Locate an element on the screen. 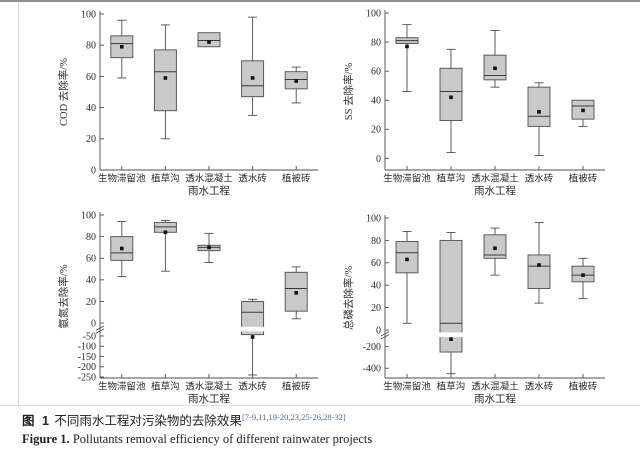  svg-text: -150 is located at coordinates (87, 357).